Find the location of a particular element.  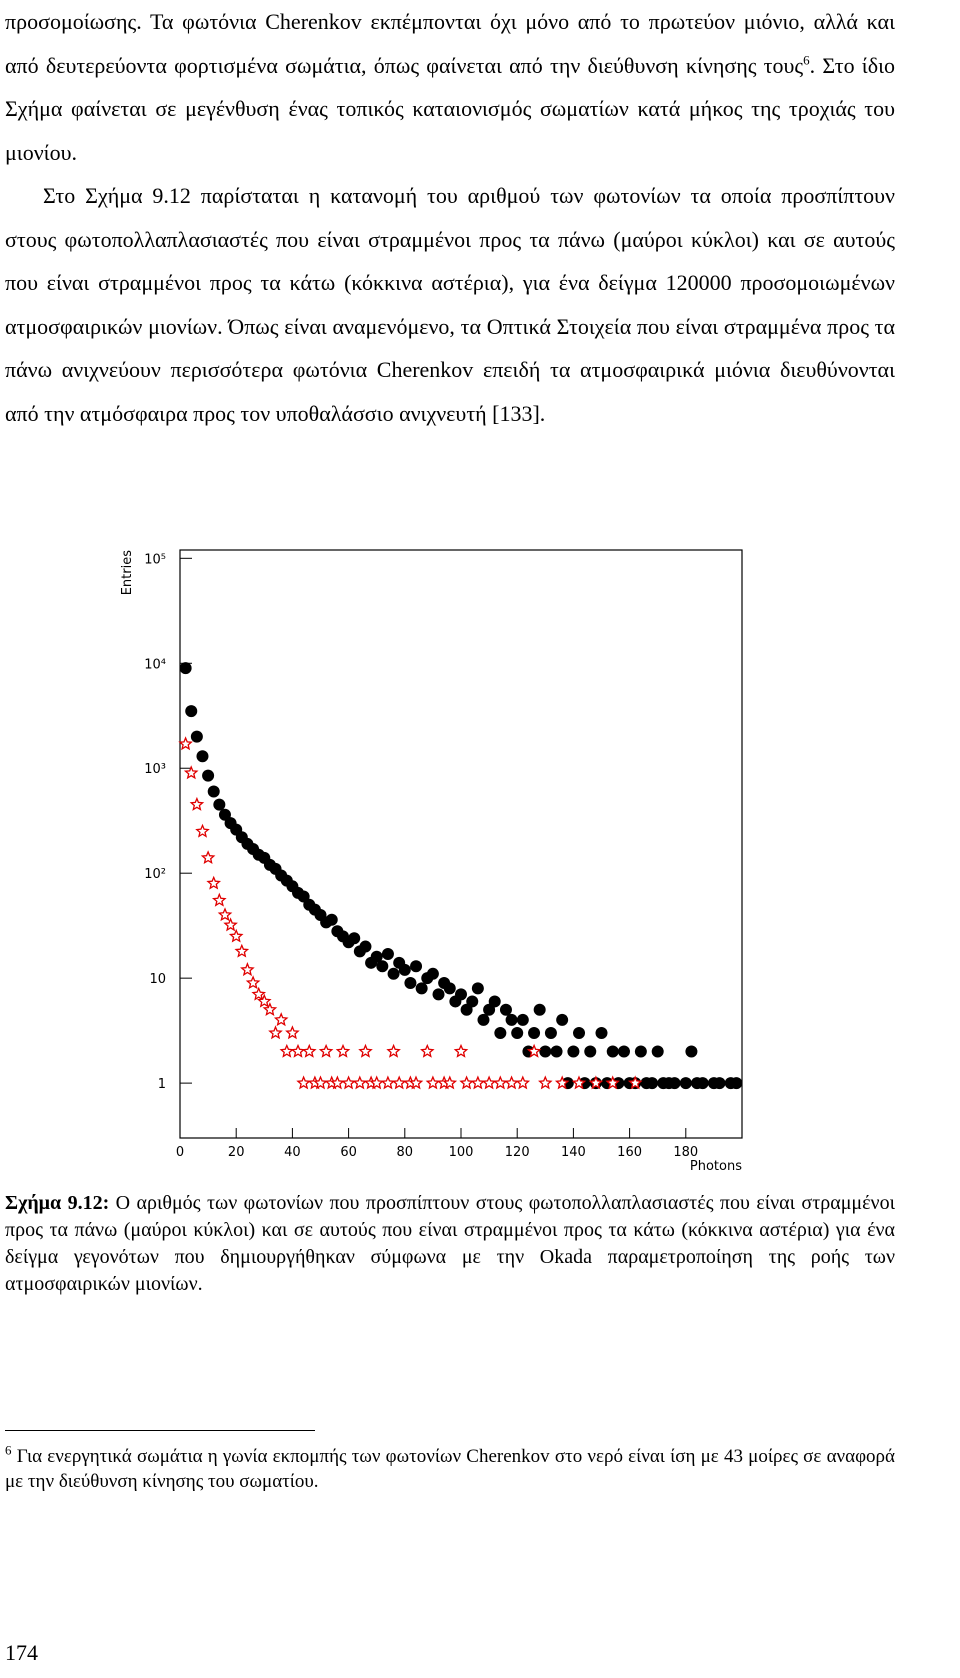

x-axis-label: Photons is located at coordinates (716, 1164).